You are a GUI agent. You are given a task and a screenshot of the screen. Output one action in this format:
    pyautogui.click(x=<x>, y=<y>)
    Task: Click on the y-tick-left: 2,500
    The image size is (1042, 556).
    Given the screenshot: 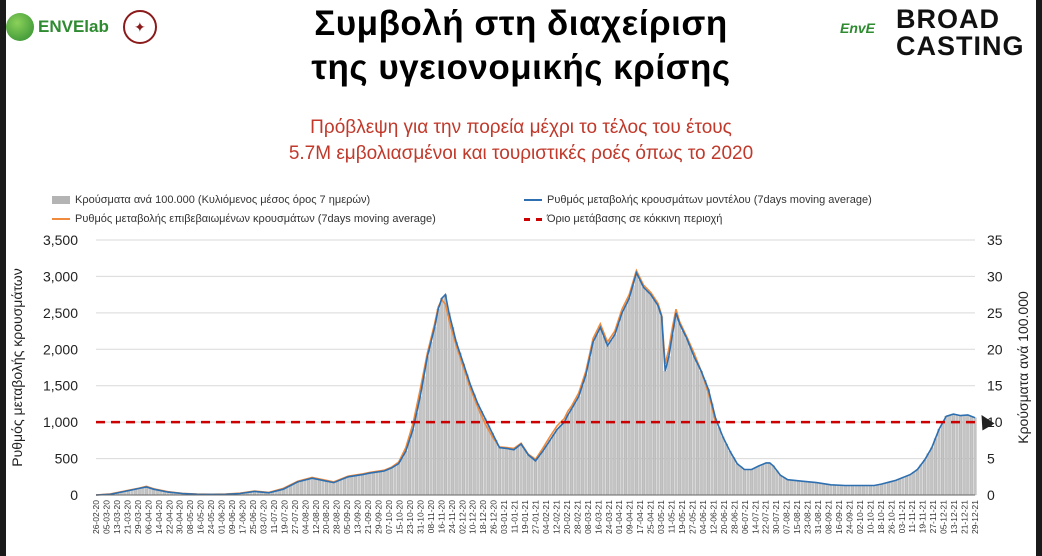 What is the action you would take?
    pyautogui.click(x=60, y=313)
    